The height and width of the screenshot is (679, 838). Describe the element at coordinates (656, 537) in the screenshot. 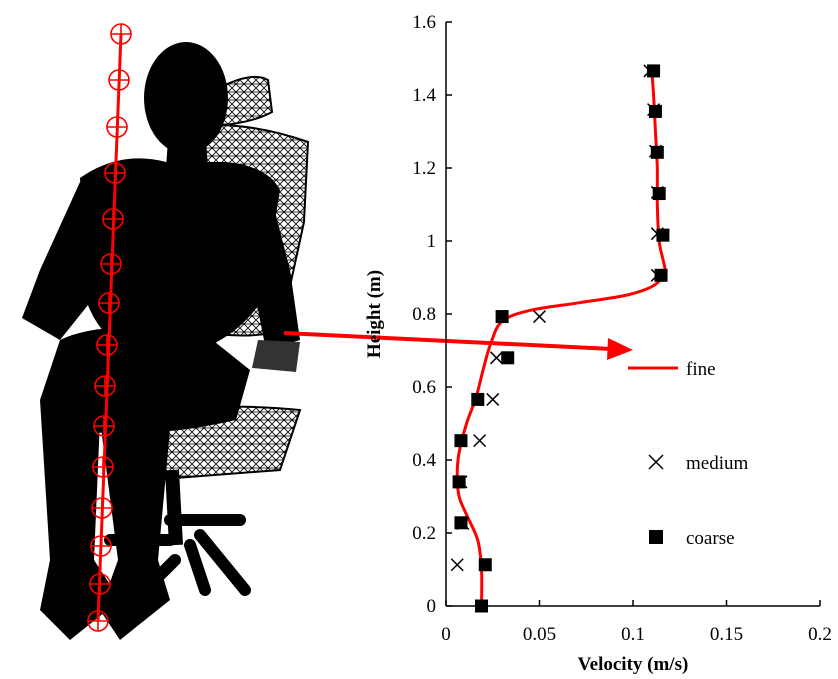

I see `legend-swatch-coarse` at that location.